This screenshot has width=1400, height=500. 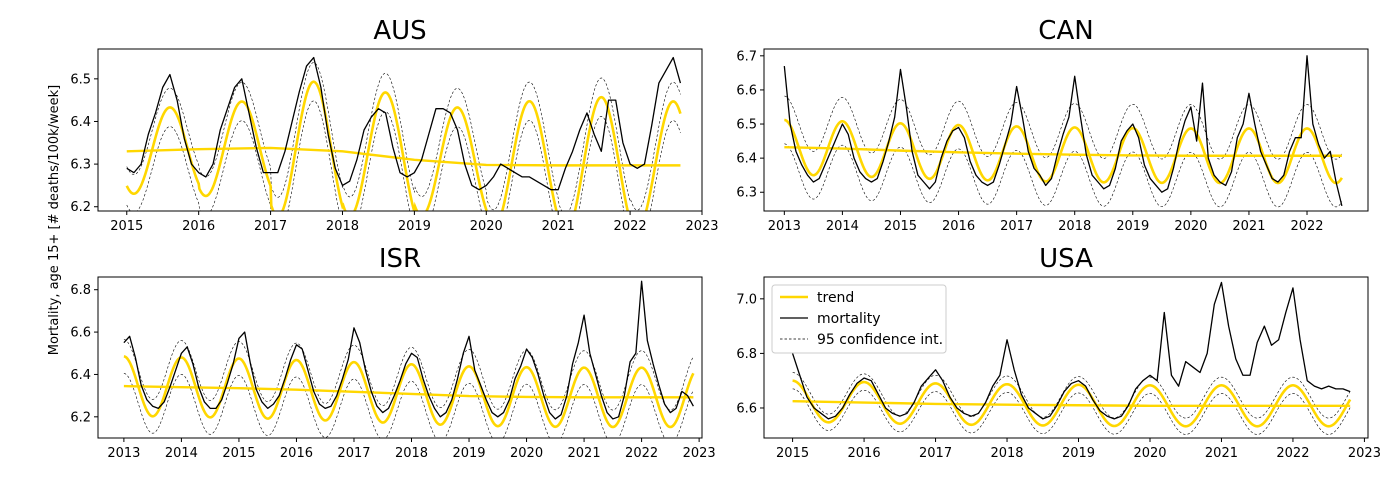 I want to click on y-axis-label: Mortality, age 15+ [# deaths/100k/week], so click(x=54, y=220).